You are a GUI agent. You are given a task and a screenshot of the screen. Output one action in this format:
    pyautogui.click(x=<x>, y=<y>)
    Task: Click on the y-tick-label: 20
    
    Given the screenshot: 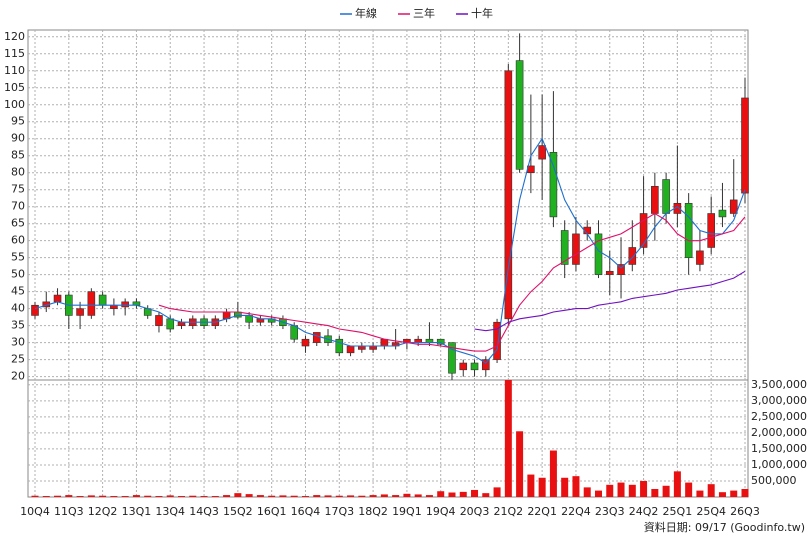 What is the action you would take?
    pyautogui.click(x=18, y=376)
    